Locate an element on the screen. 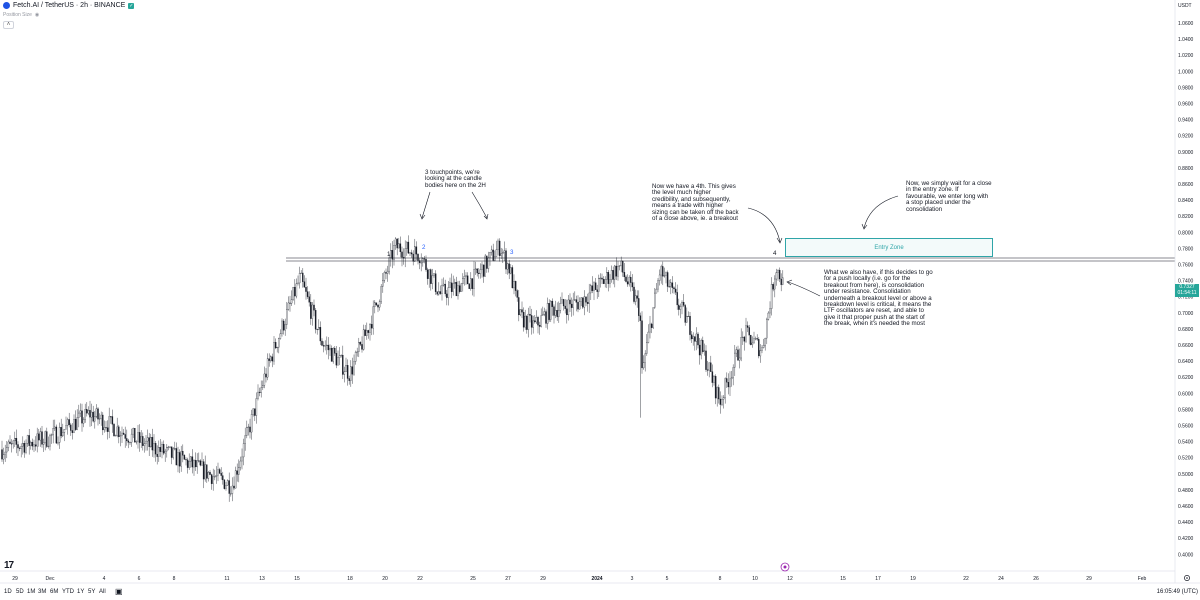 This screenshot has height=600, width=1200. gear-icon is located at coordinates (1187, 578).